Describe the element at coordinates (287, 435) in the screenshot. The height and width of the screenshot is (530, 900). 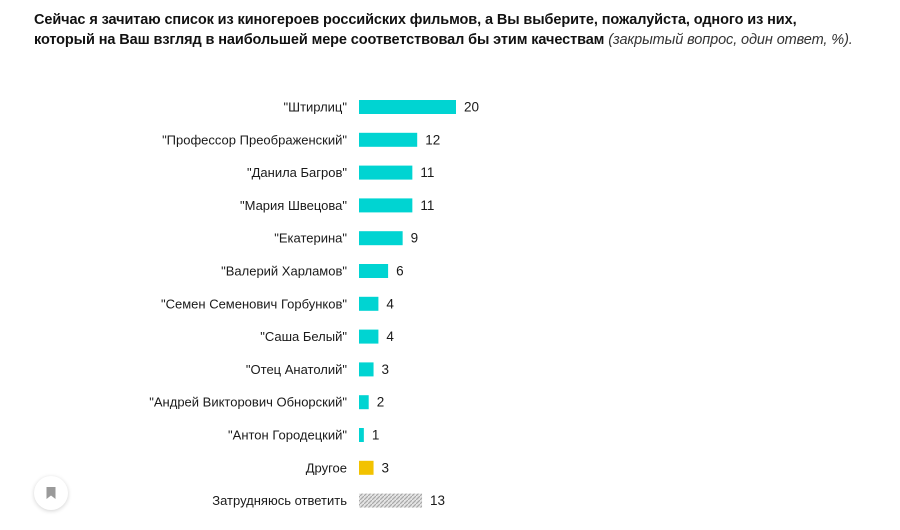
I see `category-label: "Антон Городецкий"` at that location.